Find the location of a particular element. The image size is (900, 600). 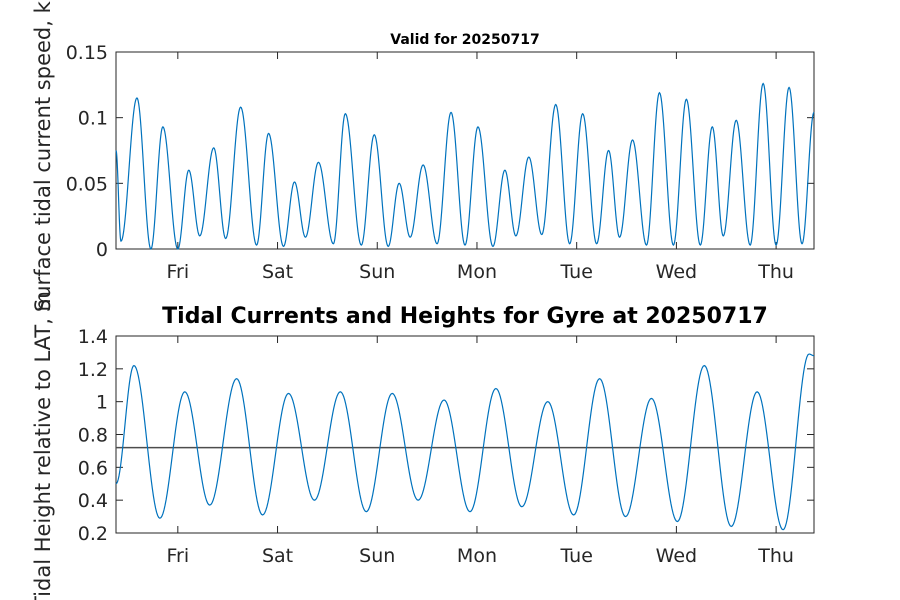

tidal-height-y-tick-label: 0.6 is located at coordinates (93, 468).